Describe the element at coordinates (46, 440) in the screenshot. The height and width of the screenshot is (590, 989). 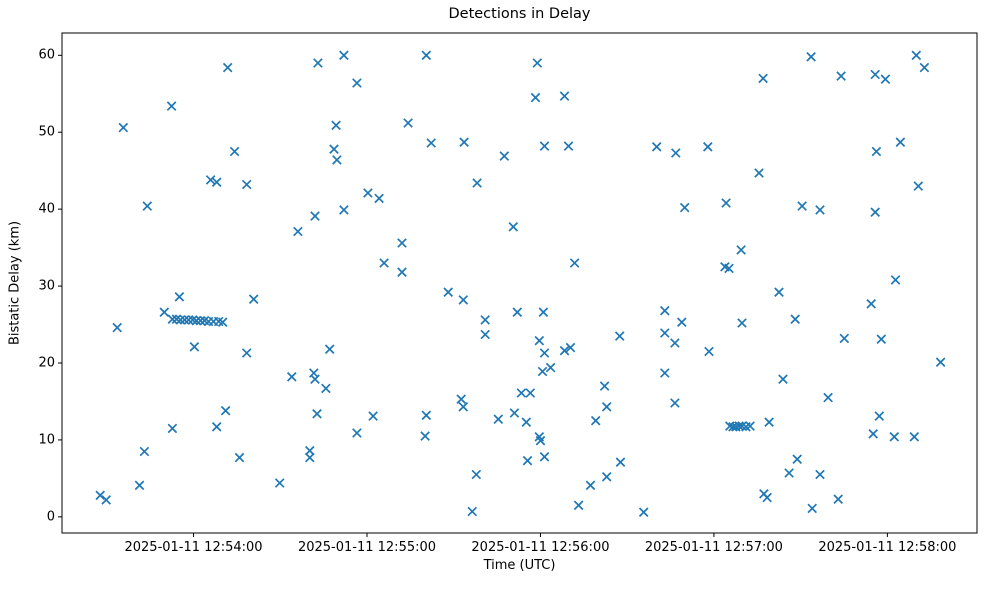
I see `y-tick-label: 10` at that location.